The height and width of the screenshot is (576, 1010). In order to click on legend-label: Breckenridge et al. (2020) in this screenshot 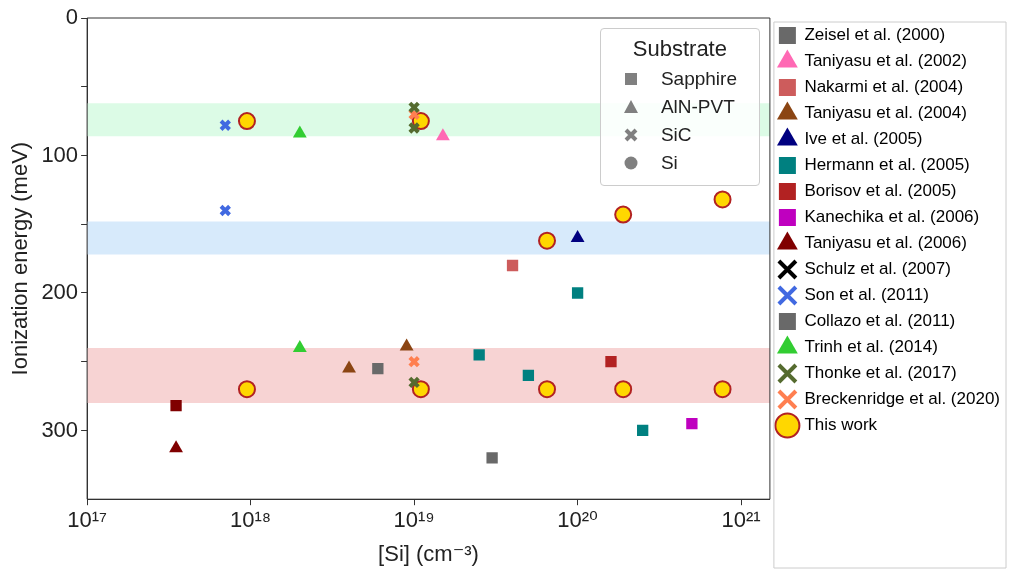, I will do `click(902, 399)`.